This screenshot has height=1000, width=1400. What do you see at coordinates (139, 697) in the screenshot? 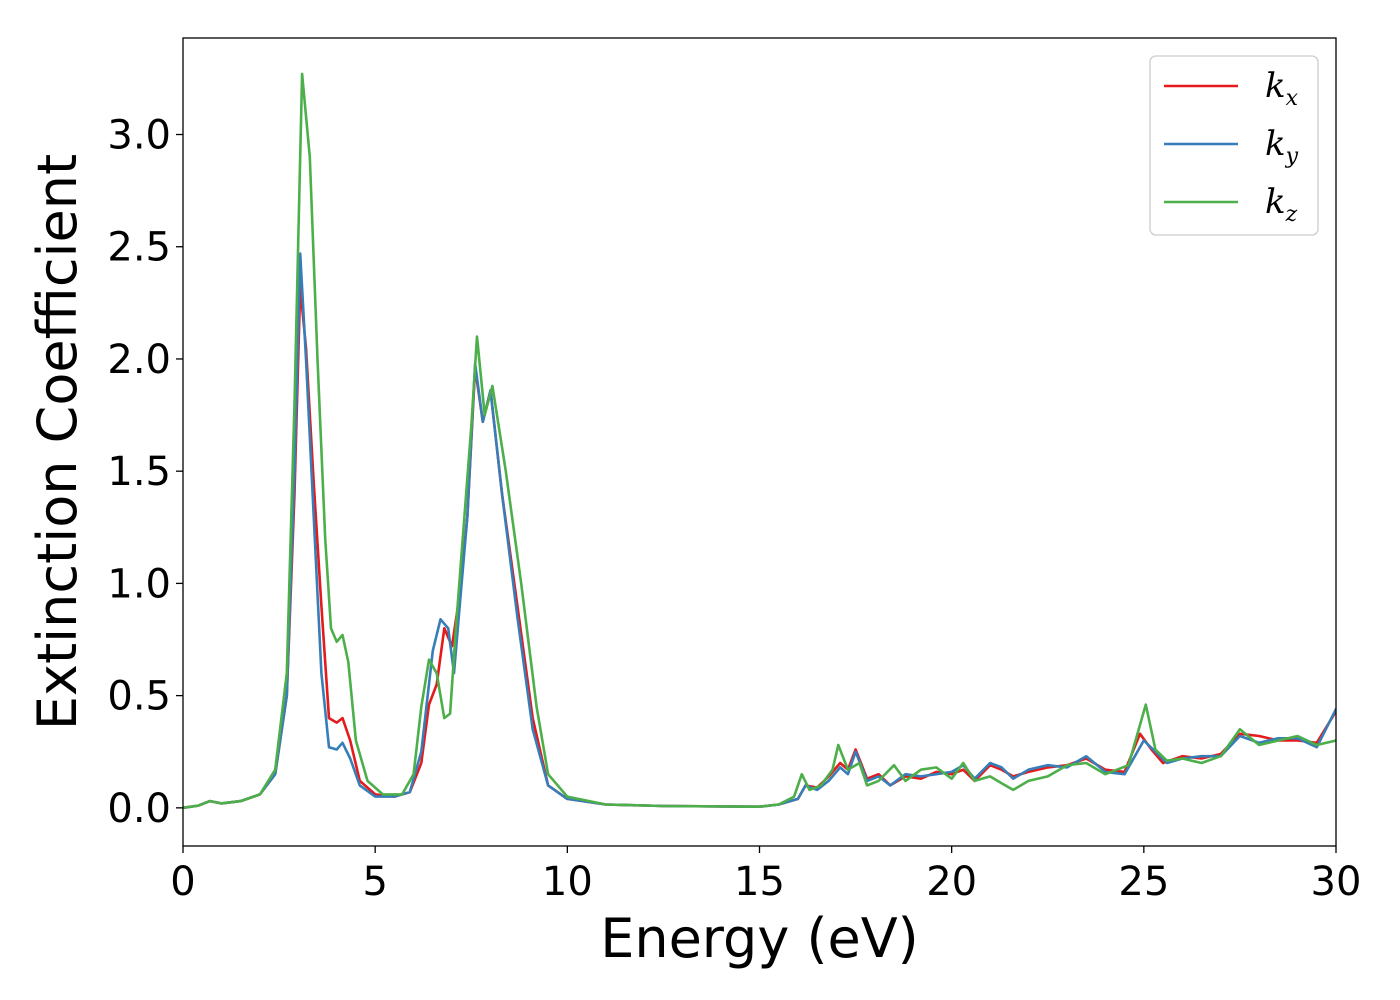
I see `y-tick-label: 0.5` at bounding box center [139, 697].